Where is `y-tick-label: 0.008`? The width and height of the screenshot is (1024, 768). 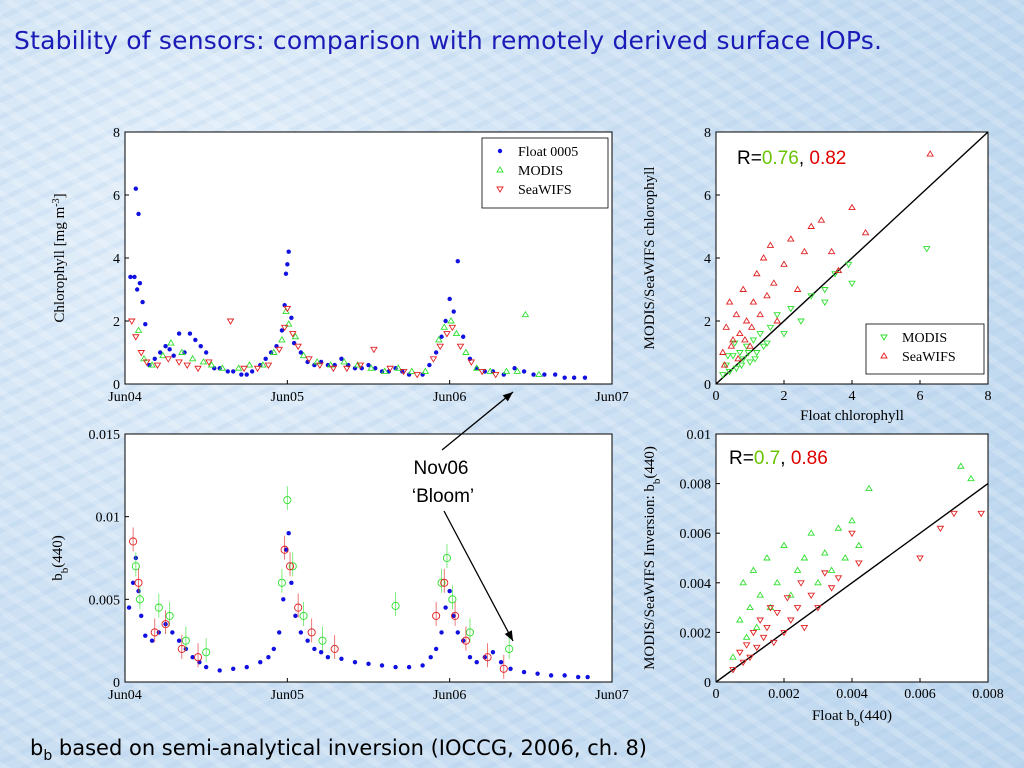 y-tick-label: 0.008 is located at coordinates (696, 485).